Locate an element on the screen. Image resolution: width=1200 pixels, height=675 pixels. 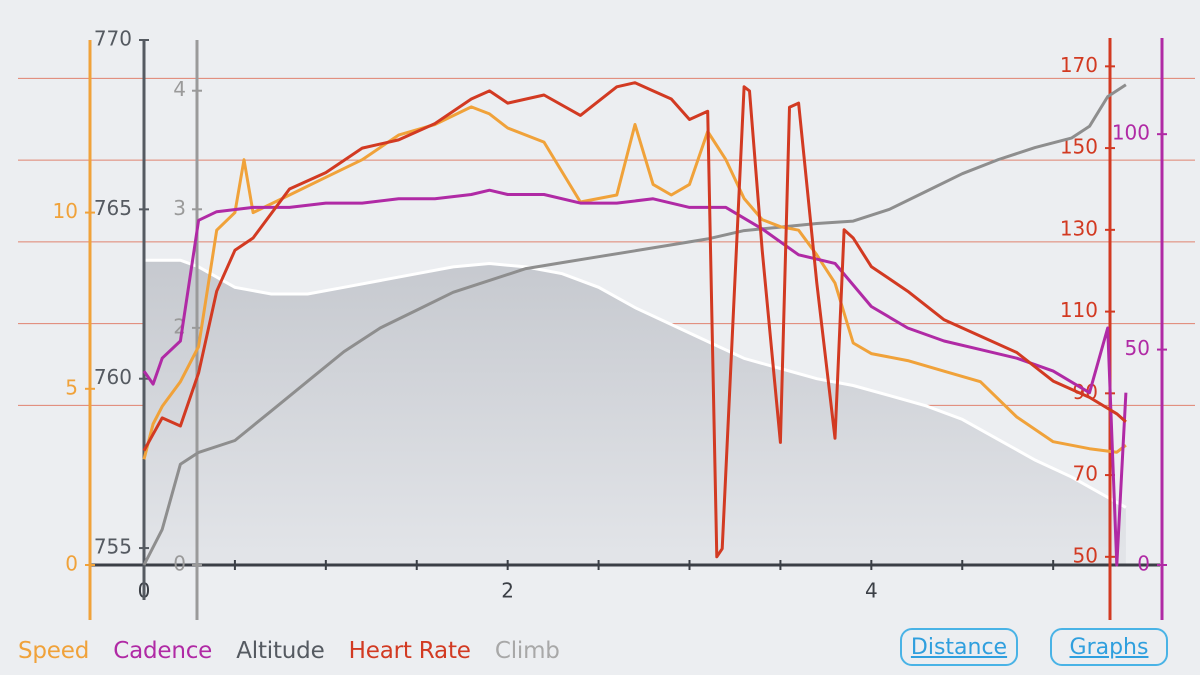
heart-rate-tick-label: 130 is located at coordinates (1079, 228).